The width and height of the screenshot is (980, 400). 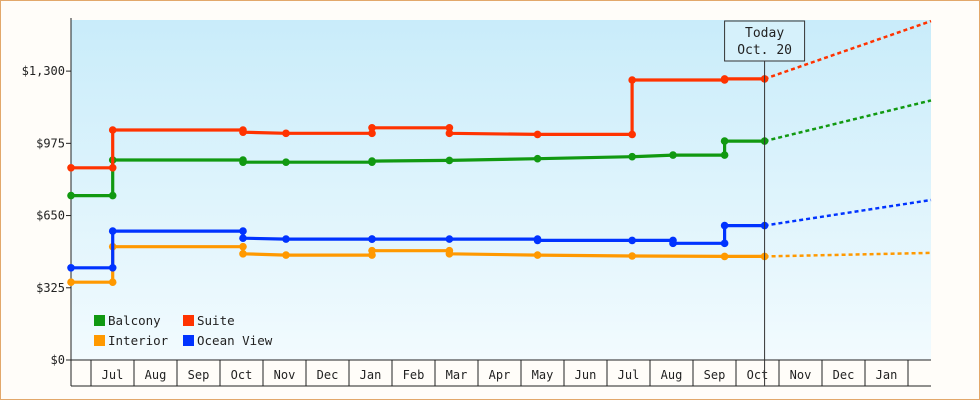 I want to click on legend-swatch-interior, so click(x=99, y=340).